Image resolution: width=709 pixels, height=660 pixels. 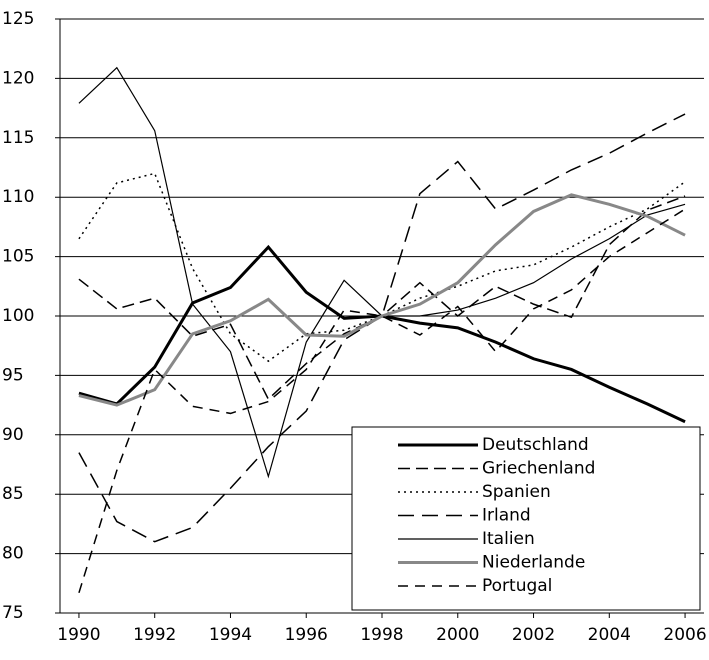 I want to click on x-tick-label: 2000, so click(x=457, y=635).